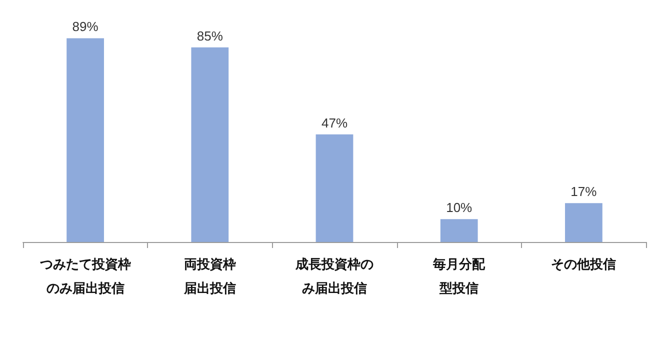 The height and width of the screenshot is (344, 664). I want to click on x-tick-label: つみたて投資枠のみ届出投信, so click(84, 276).